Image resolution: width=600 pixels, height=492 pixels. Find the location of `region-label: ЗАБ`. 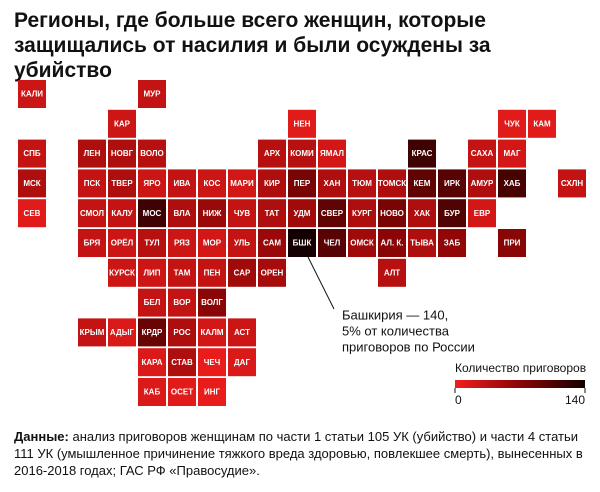

region-label: ЗАБ is located at coordinates (452, 243).